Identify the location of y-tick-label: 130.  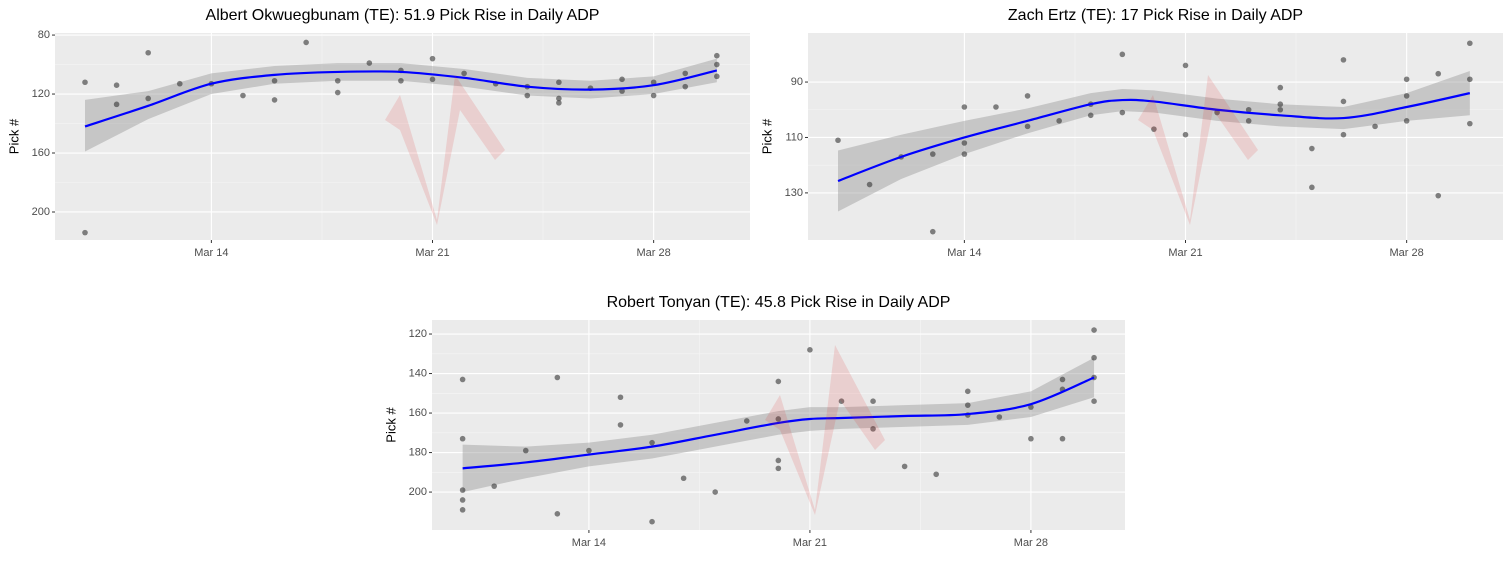
(794, 193).